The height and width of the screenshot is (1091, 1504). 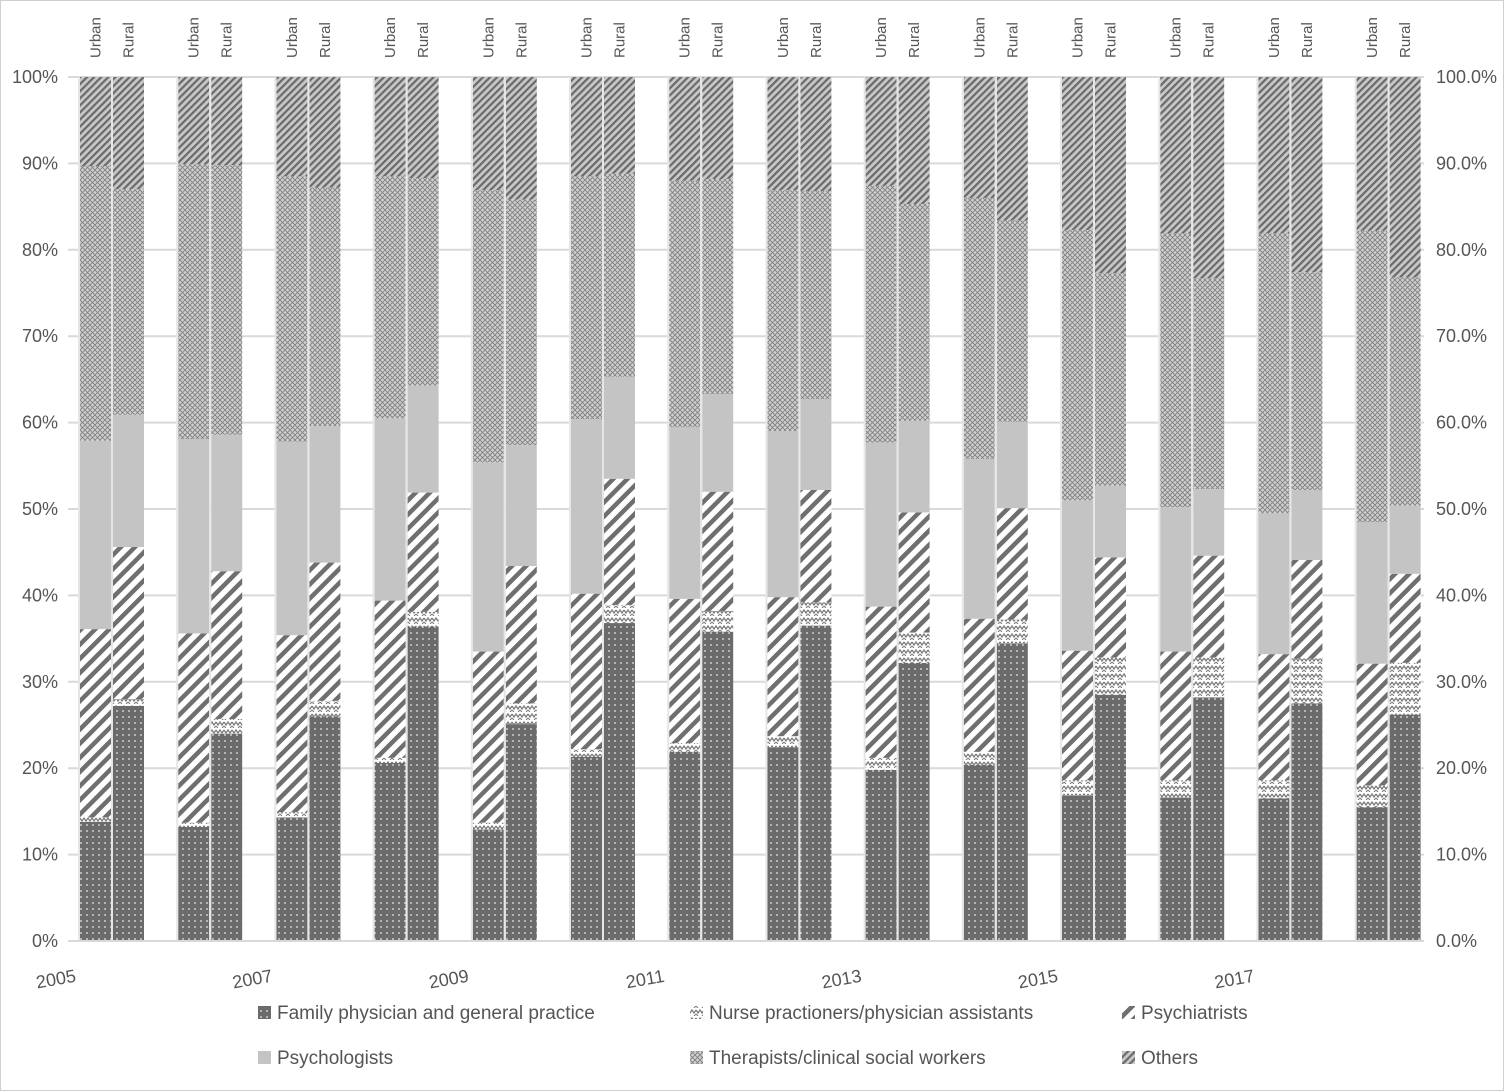 I want to click on y-right-tick-label: 80.0%, so click(x=1461, y=250).